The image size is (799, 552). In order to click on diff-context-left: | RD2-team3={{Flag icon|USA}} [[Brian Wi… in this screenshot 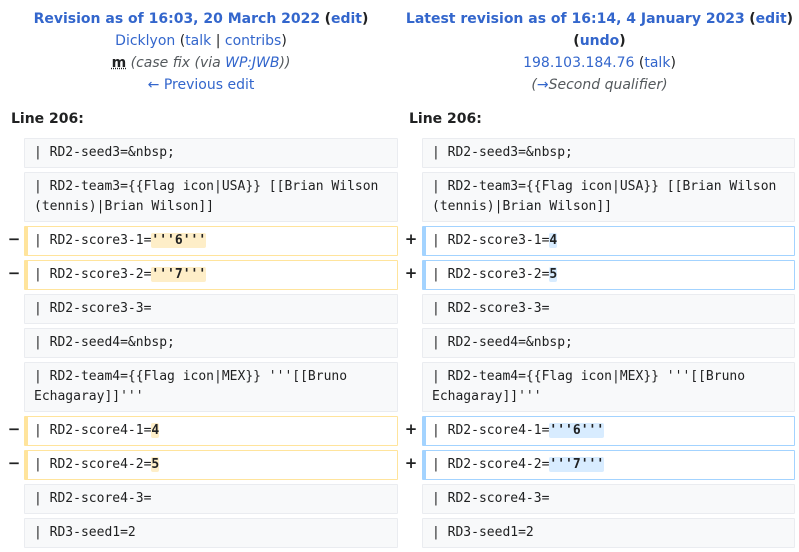, I will do `click(211, 197)`.